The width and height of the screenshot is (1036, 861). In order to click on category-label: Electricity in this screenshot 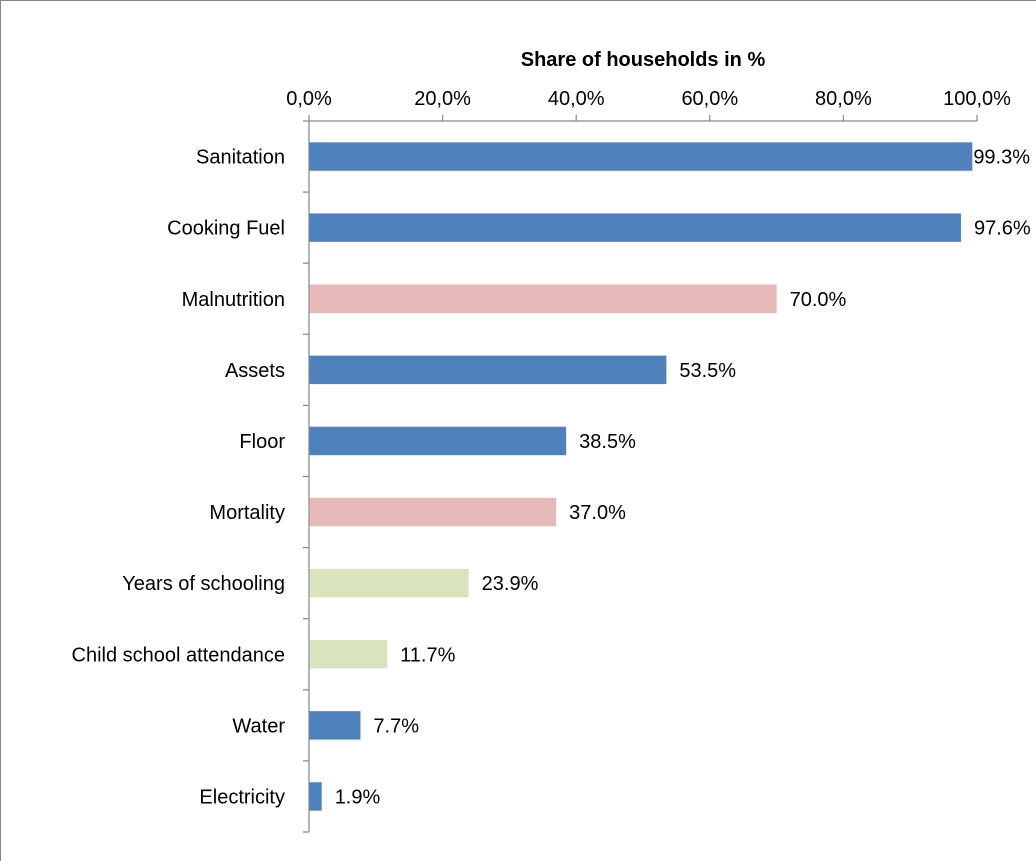, I will do `click(242, 797)`.